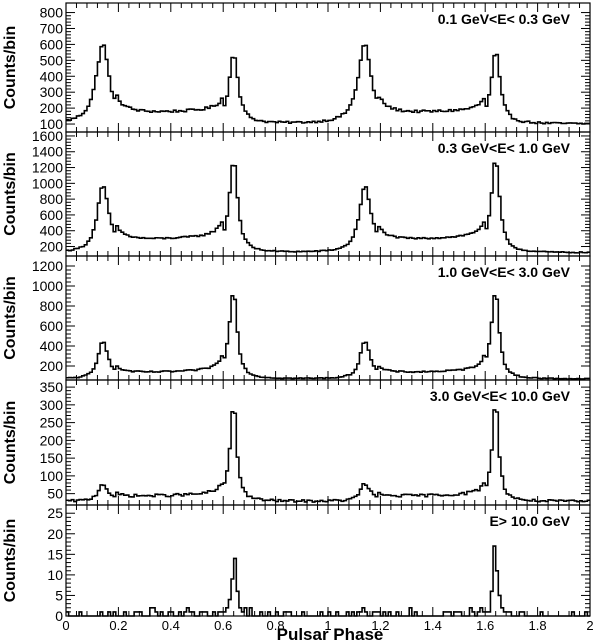  I want to click on energy-range-label: 1.0 GeV<E< 3.0 GeV, so click(504, 272).